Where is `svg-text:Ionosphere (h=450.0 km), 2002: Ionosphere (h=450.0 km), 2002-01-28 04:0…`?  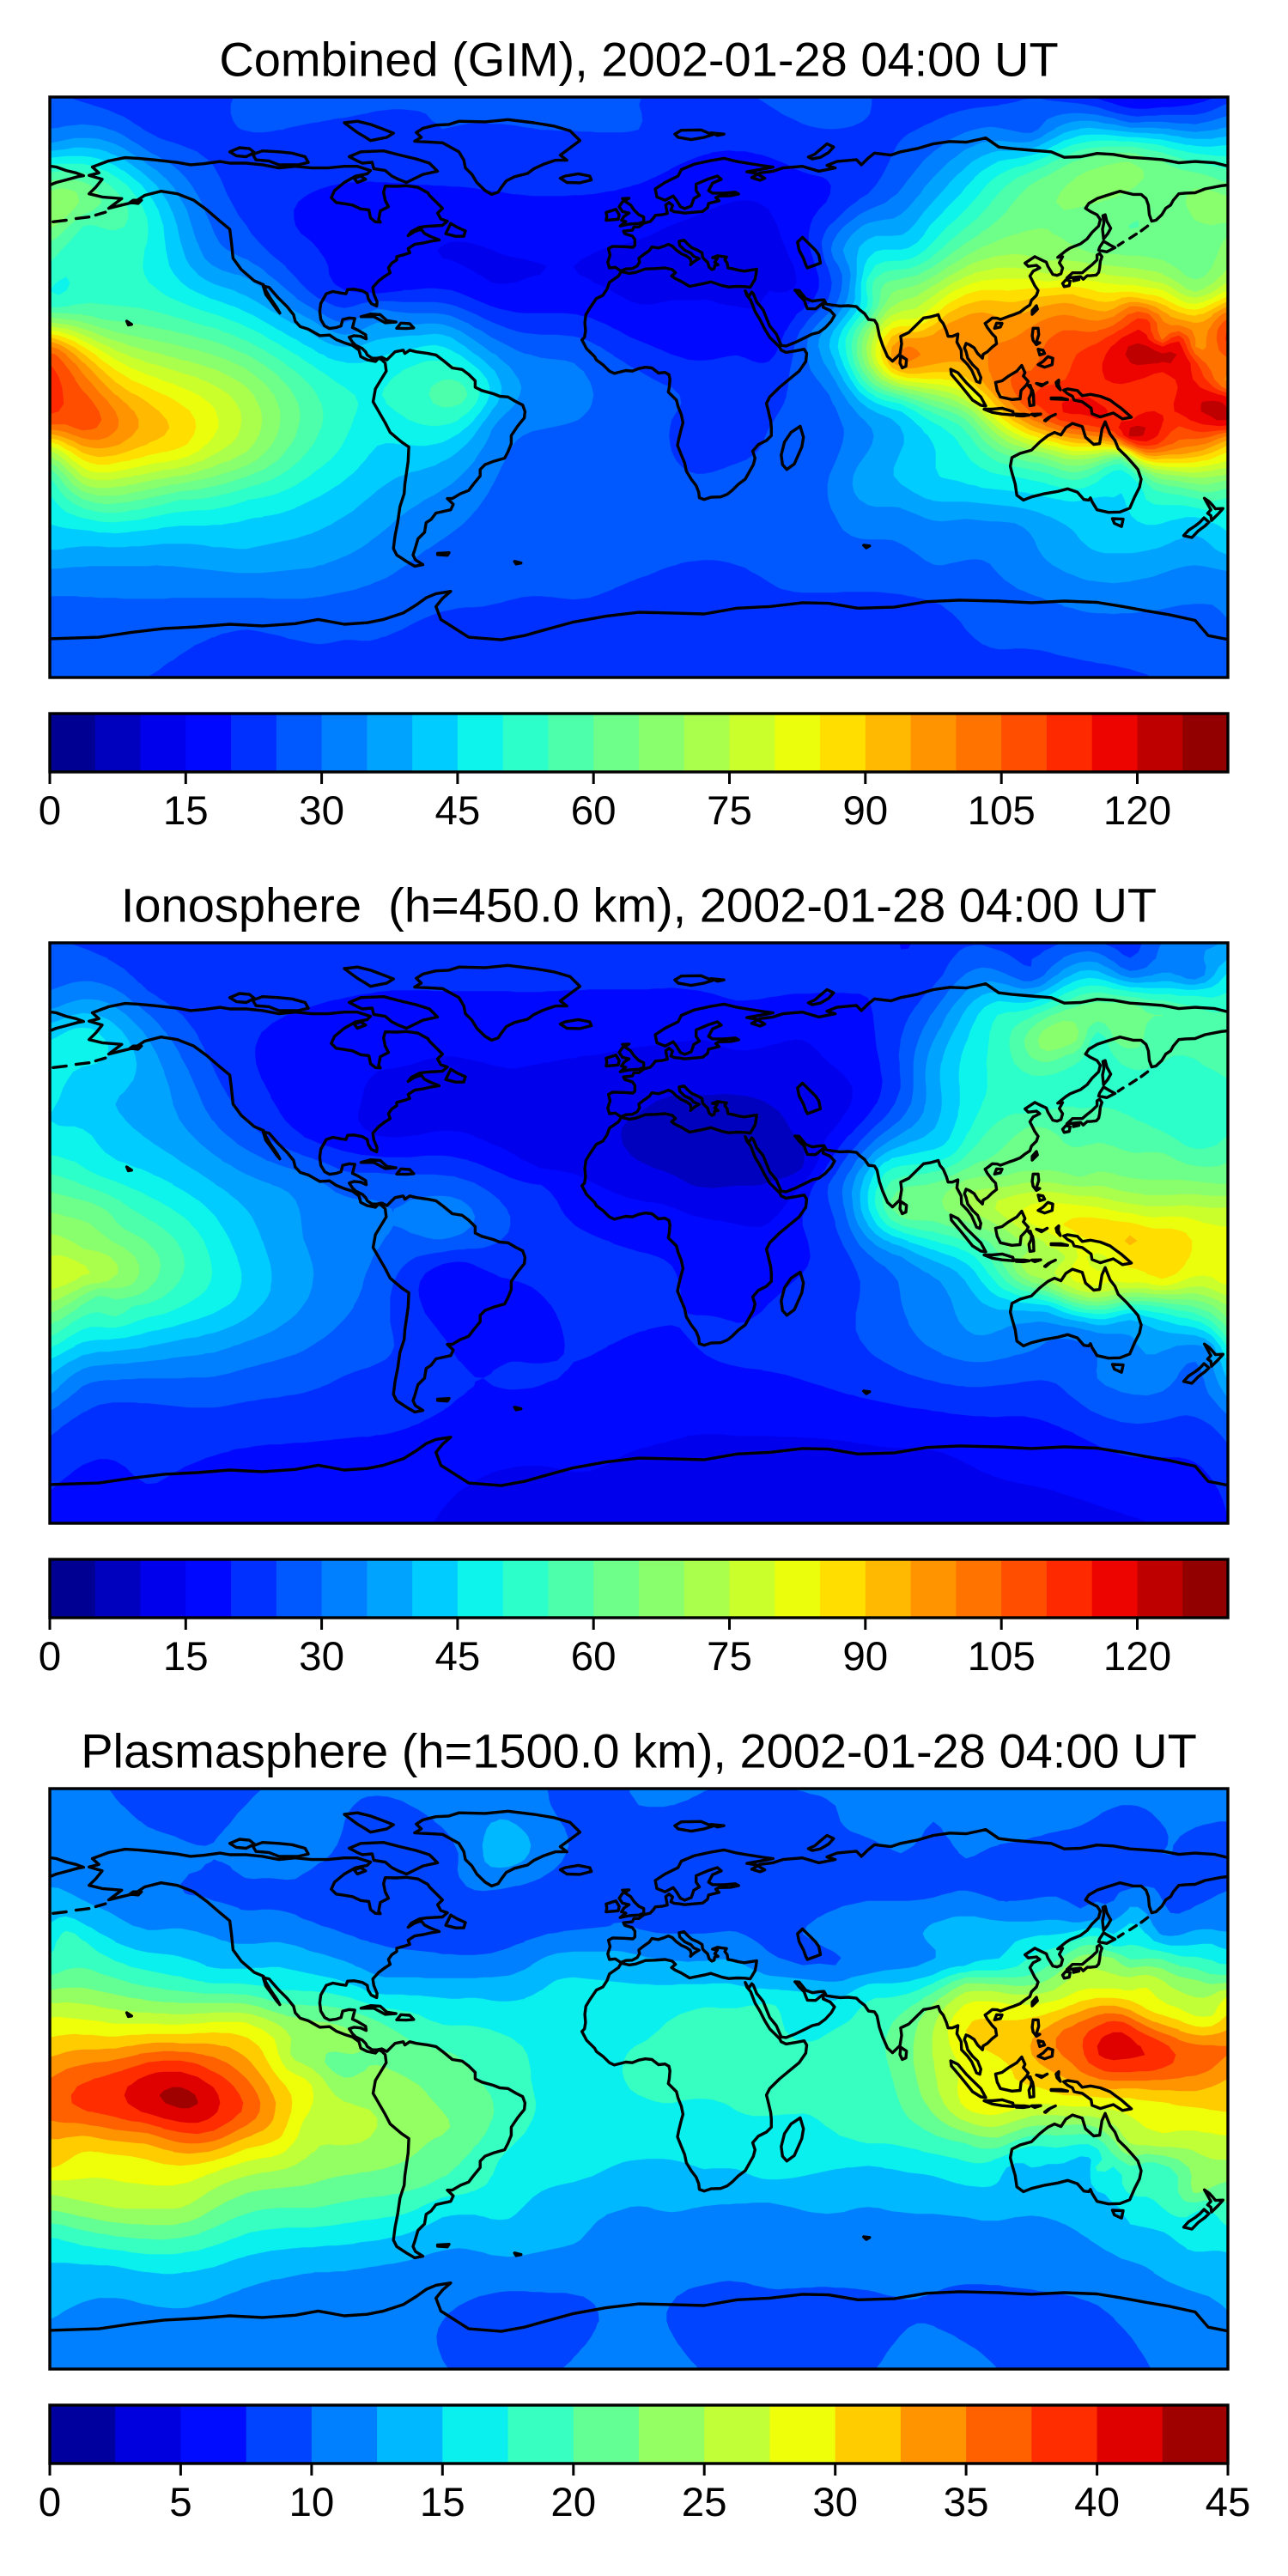
svg-text:Ionosphere (h=450.0 km), 2002: Ionosphere (h=450.0 km), 2002-01-28 04:0… is located at coordinates (639, 906).